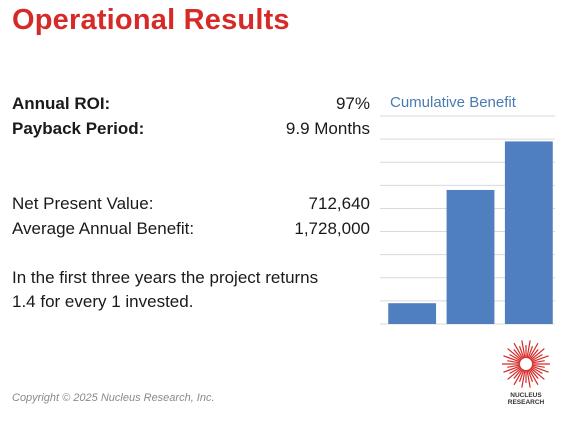  Describe the element at coordinates (339, 203) in the screenshot. I see `npv-value: 712,640` at that location.